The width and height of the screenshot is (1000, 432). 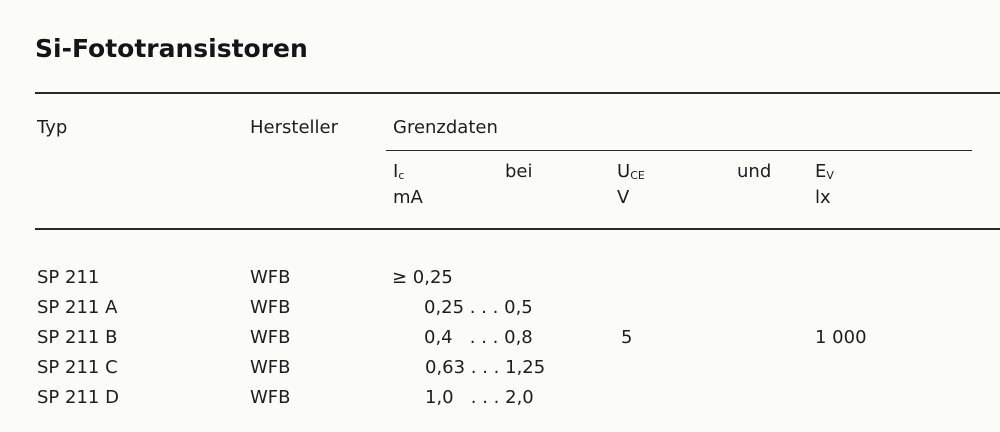 I want to click on page-title: Si-Fototransistoren, so click(x=171, y=48).